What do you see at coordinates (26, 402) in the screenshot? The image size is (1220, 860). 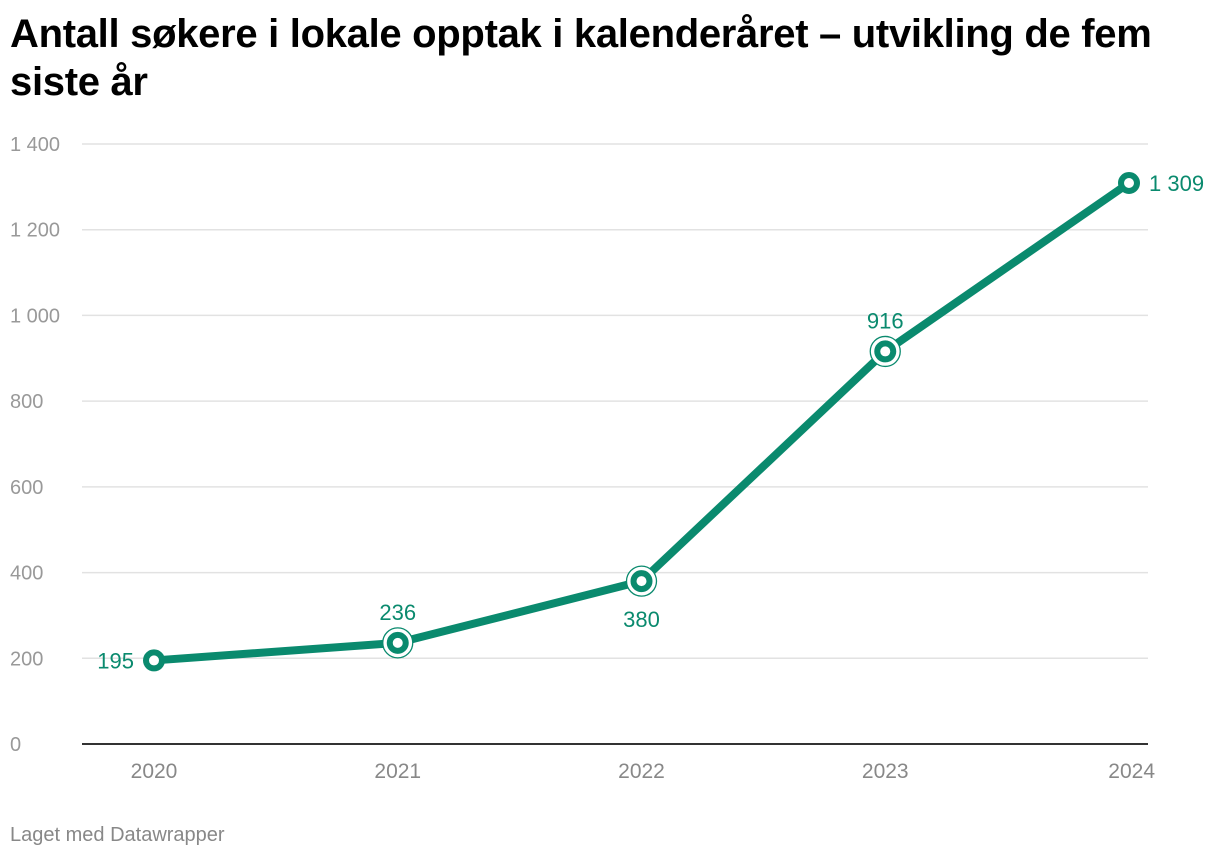 I see `y-tick-label: 800` at bounding box center [26, 402].